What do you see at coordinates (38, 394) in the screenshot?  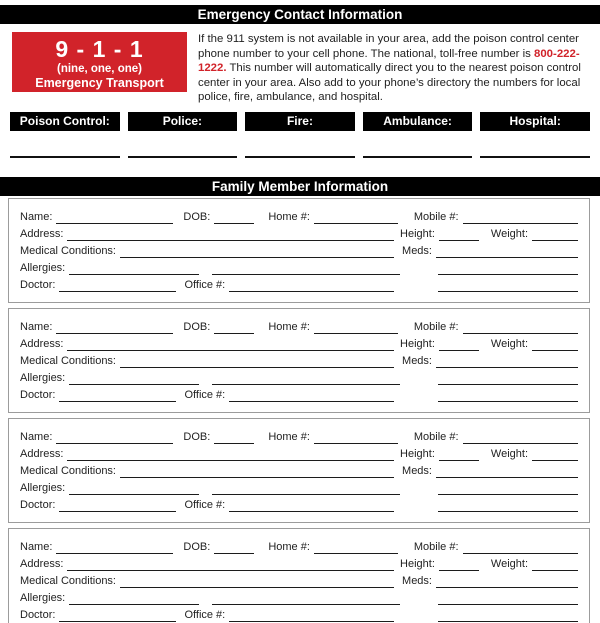 I see `doctor-label: Doctor:` at bounding box center [38, 394].